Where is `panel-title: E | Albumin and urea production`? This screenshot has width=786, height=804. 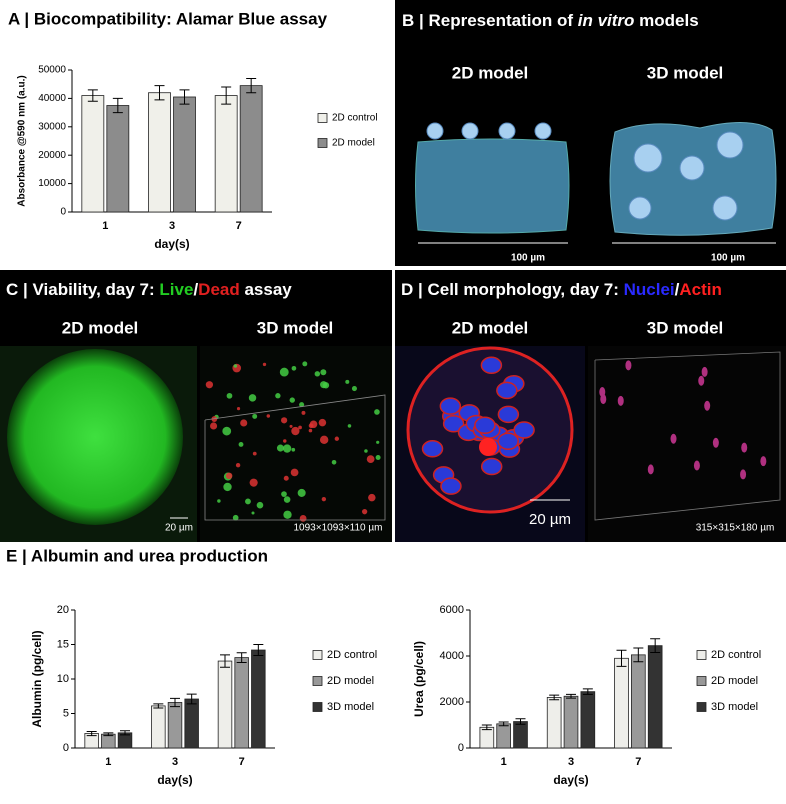
panel-title: E | Albumin and urea production is located at coordinates (137, 555).